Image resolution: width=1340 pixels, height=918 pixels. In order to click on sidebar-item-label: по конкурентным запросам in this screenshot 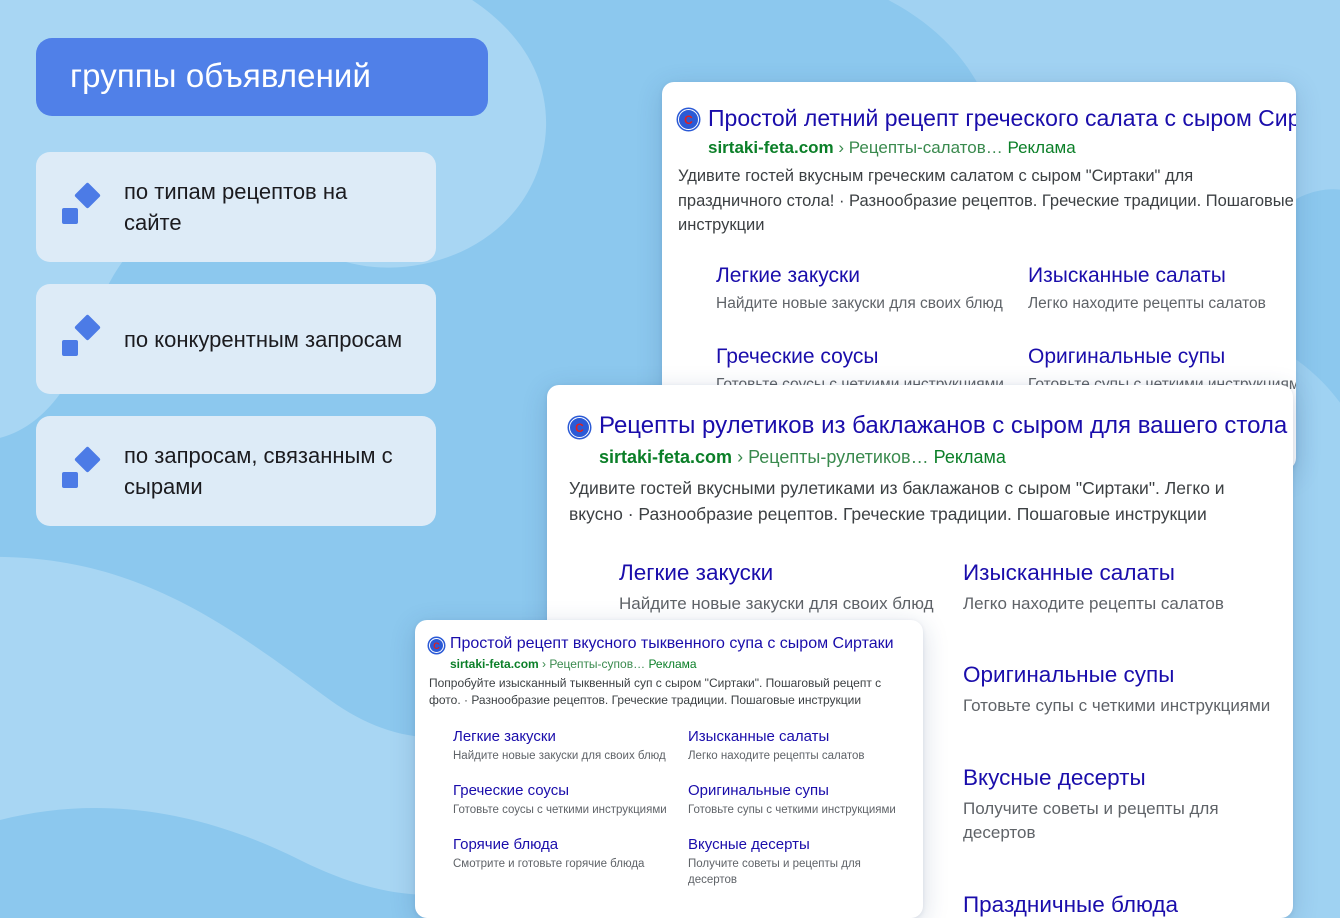, I will do `click(263, 339)`.